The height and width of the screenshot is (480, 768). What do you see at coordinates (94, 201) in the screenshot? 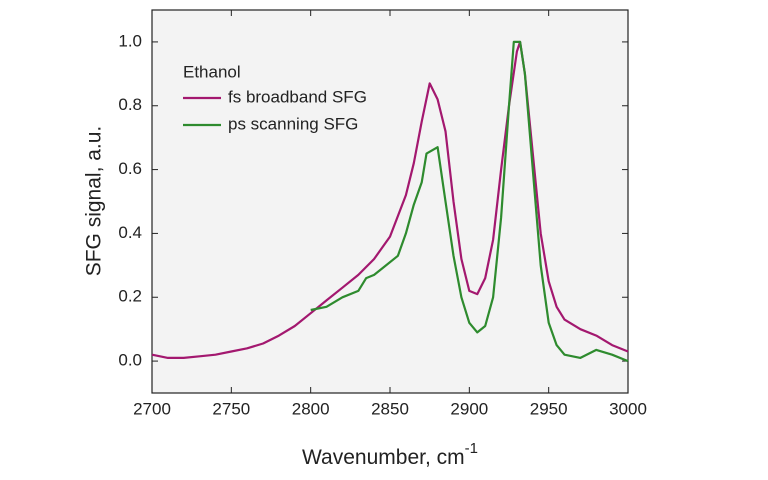
I see `y-axis-label: SFG signal, a.u.` at bounding box center [94, 201].